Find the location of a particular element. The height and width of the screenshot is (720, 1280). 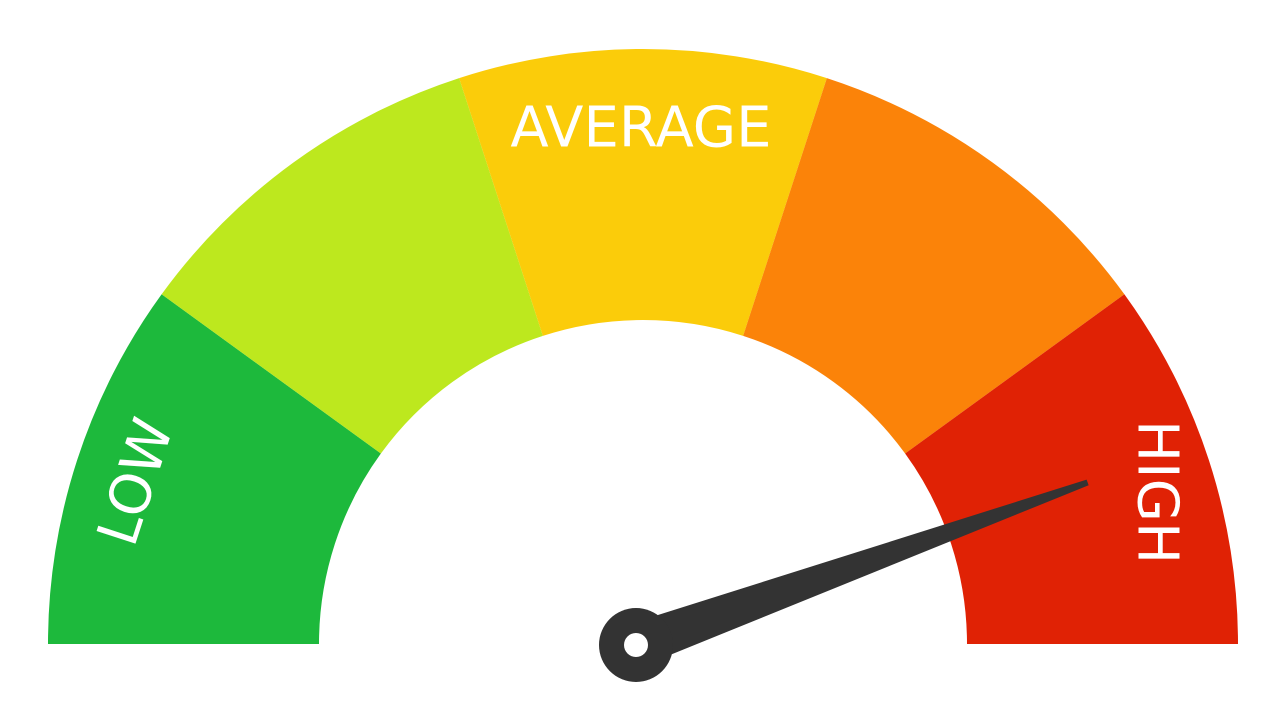

needle is located at coordinates (844, 580).